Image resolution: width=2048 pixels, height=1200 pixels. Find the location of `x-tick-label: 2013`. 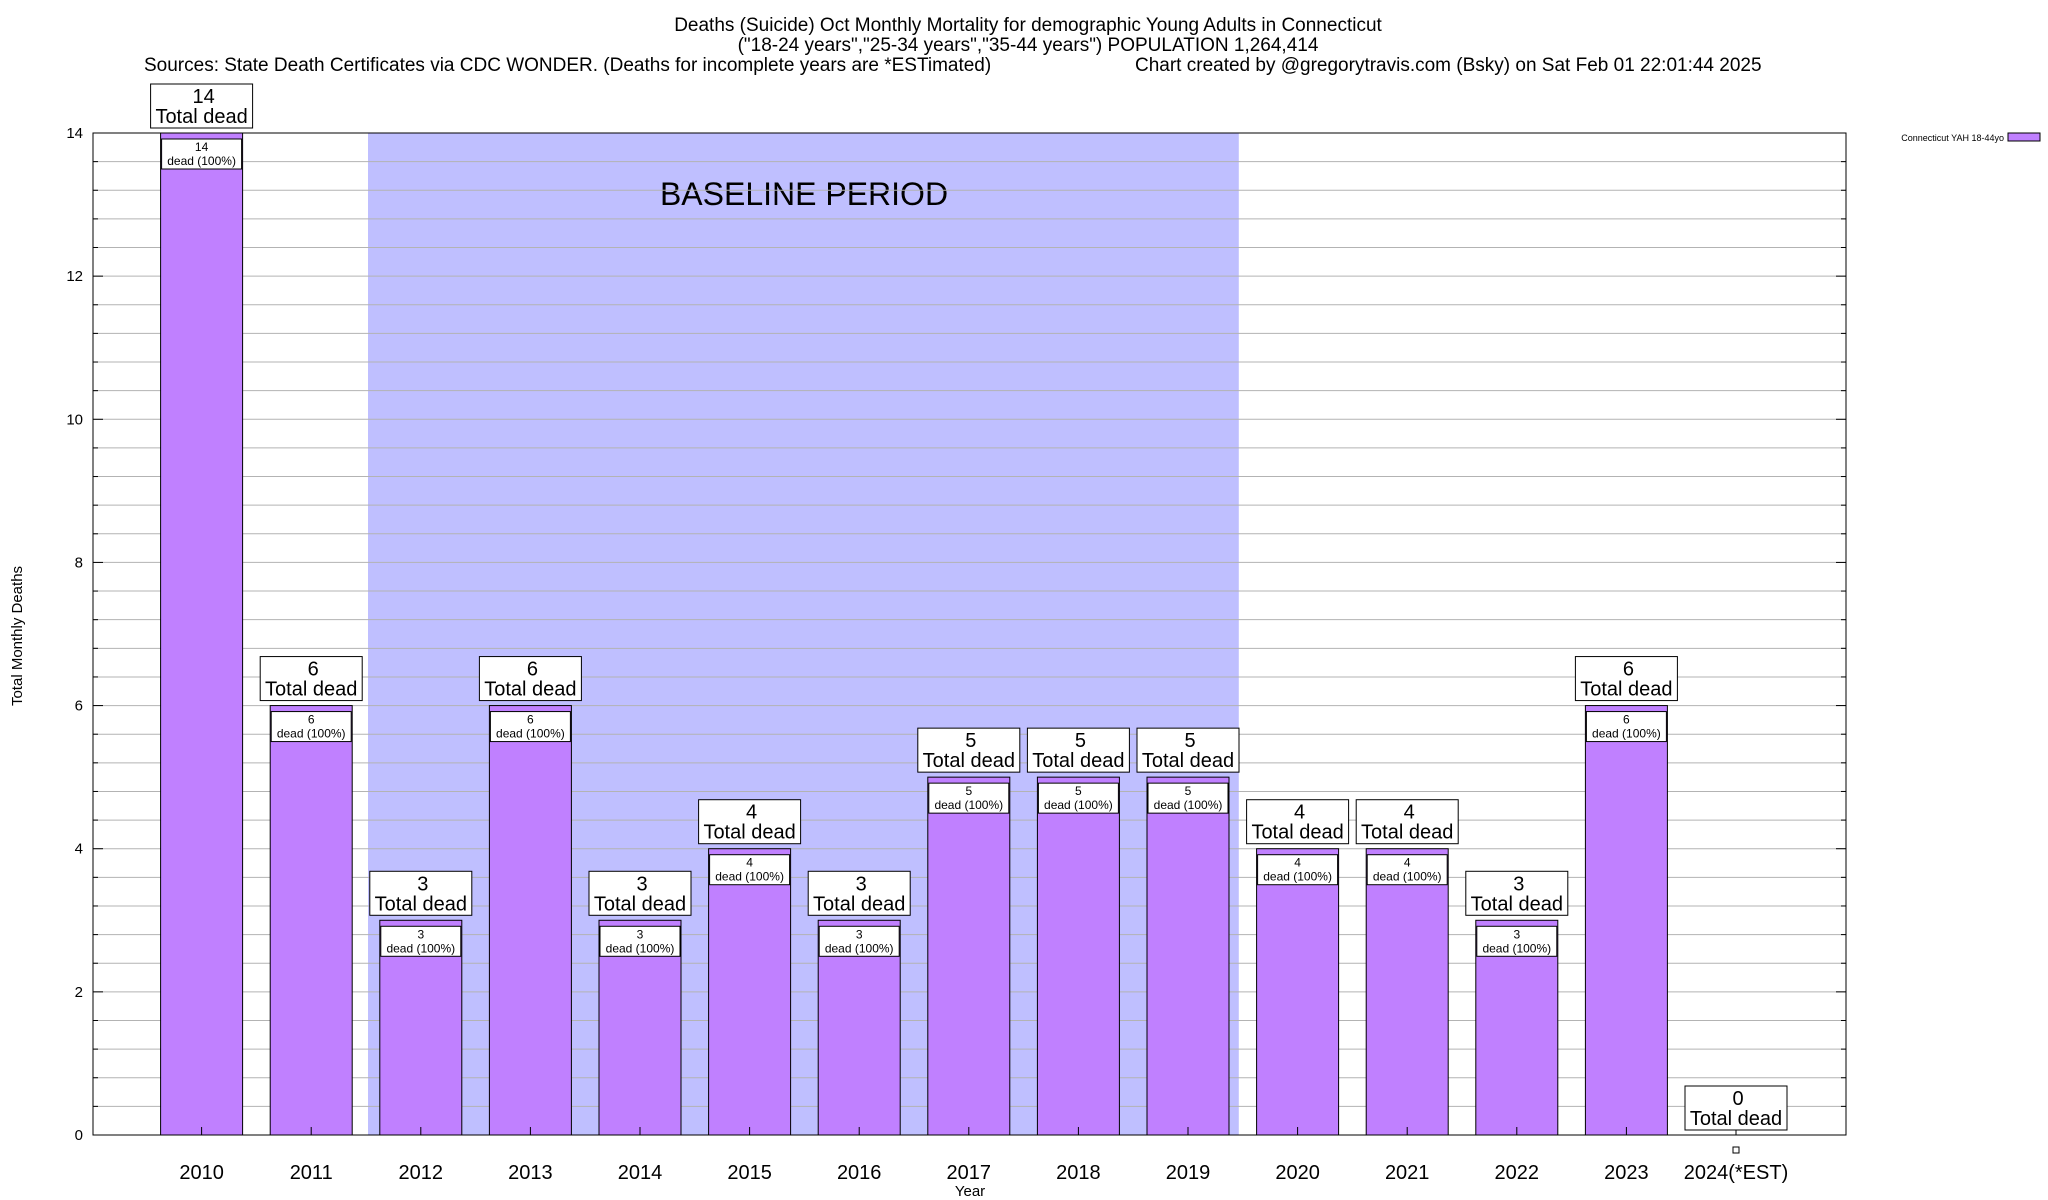

x-tick-label: 2013 is located at coordinates (530, 1173).